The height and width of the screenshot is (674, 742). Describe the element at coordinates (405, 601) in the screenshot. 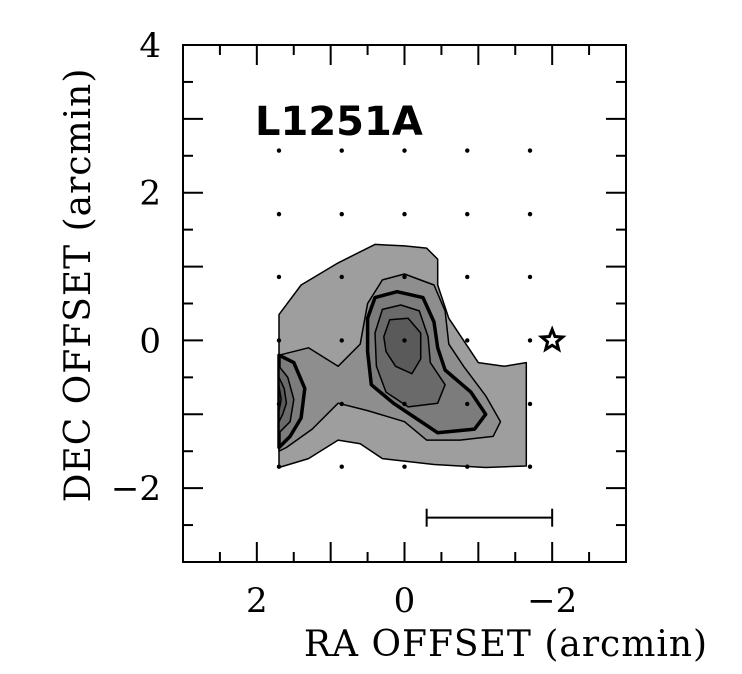

I see `x-tick-label: 0` at that location.